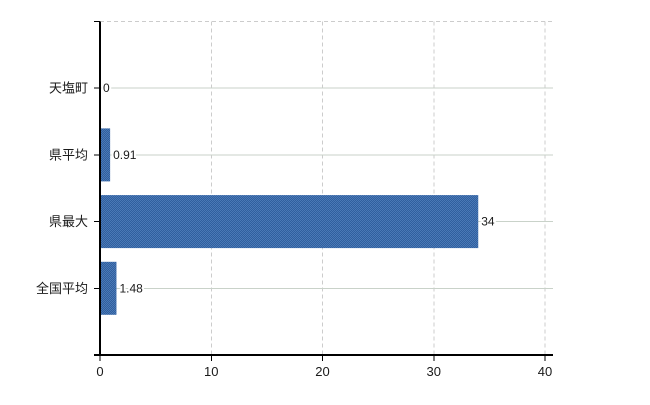 The image size is (650, 405). What do you see at coordinates (322, 371) in the screenshot?
I see `x-tick-label: 20` at bounding box center [322, 371].